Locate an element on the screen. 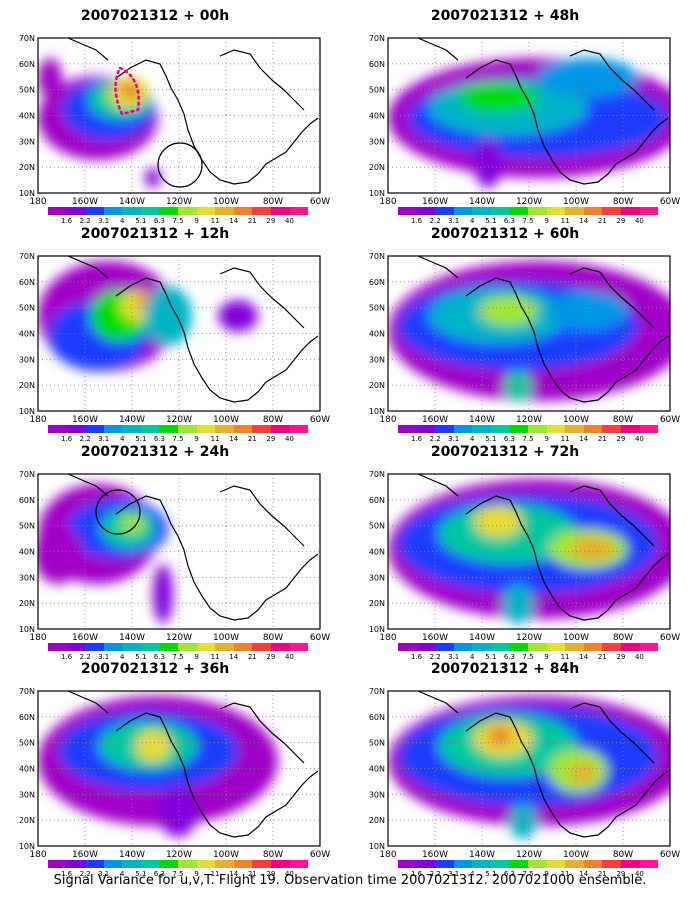 The image size is (700, 900). target-circle is located at coordinates (180, 165).